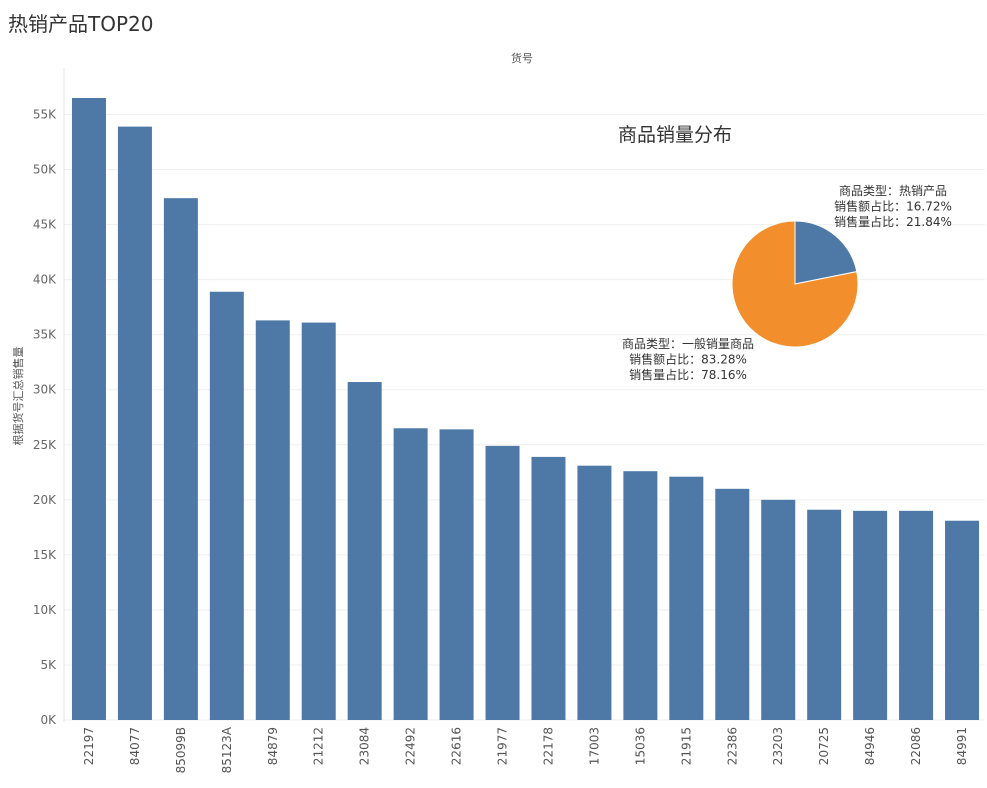 The width and height of the screenshot is (987, 788). I want to click on y-tick-label: 25K, so click(45, 445).